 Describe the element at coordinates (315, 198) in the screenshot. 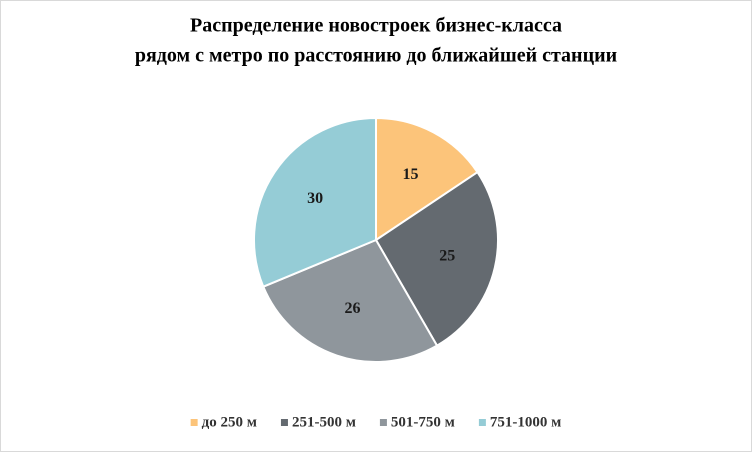

I see `data-label: 30` at that location.